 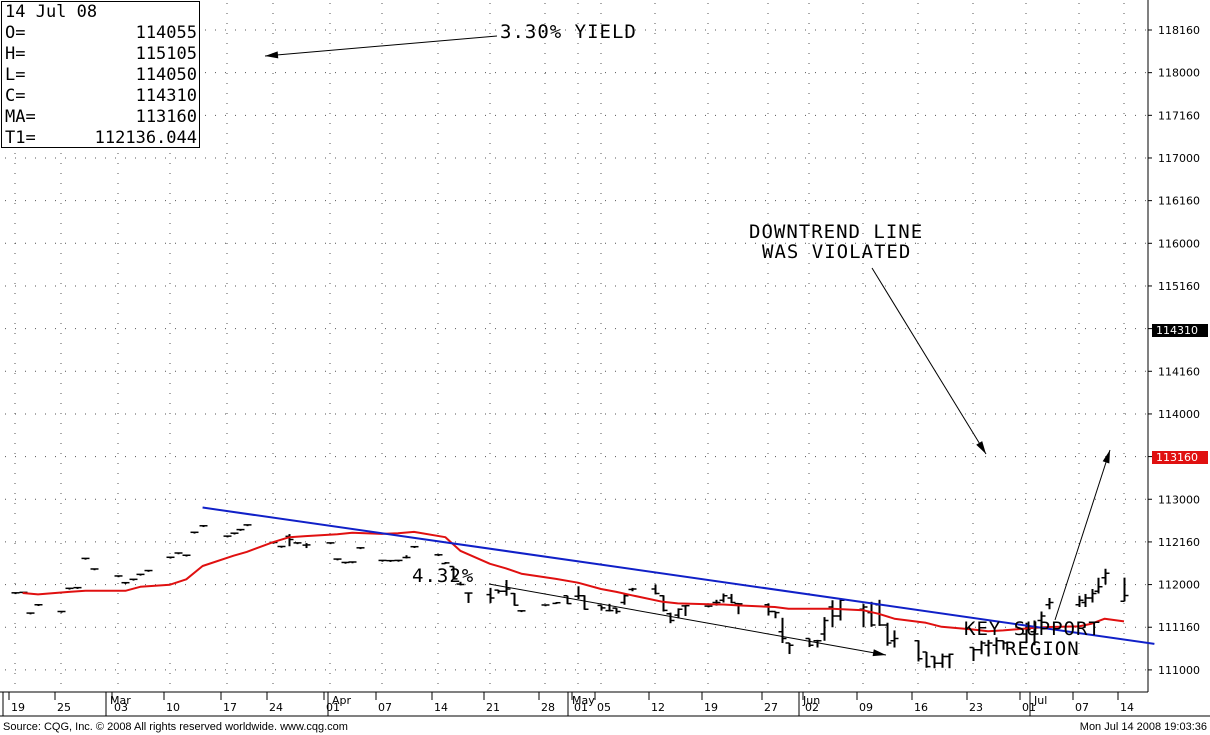 What do you see at coordinates (1042, 649) in the screenshot?
I see `annotation-support-line2: REGION` at bounding box center [1042, 649].